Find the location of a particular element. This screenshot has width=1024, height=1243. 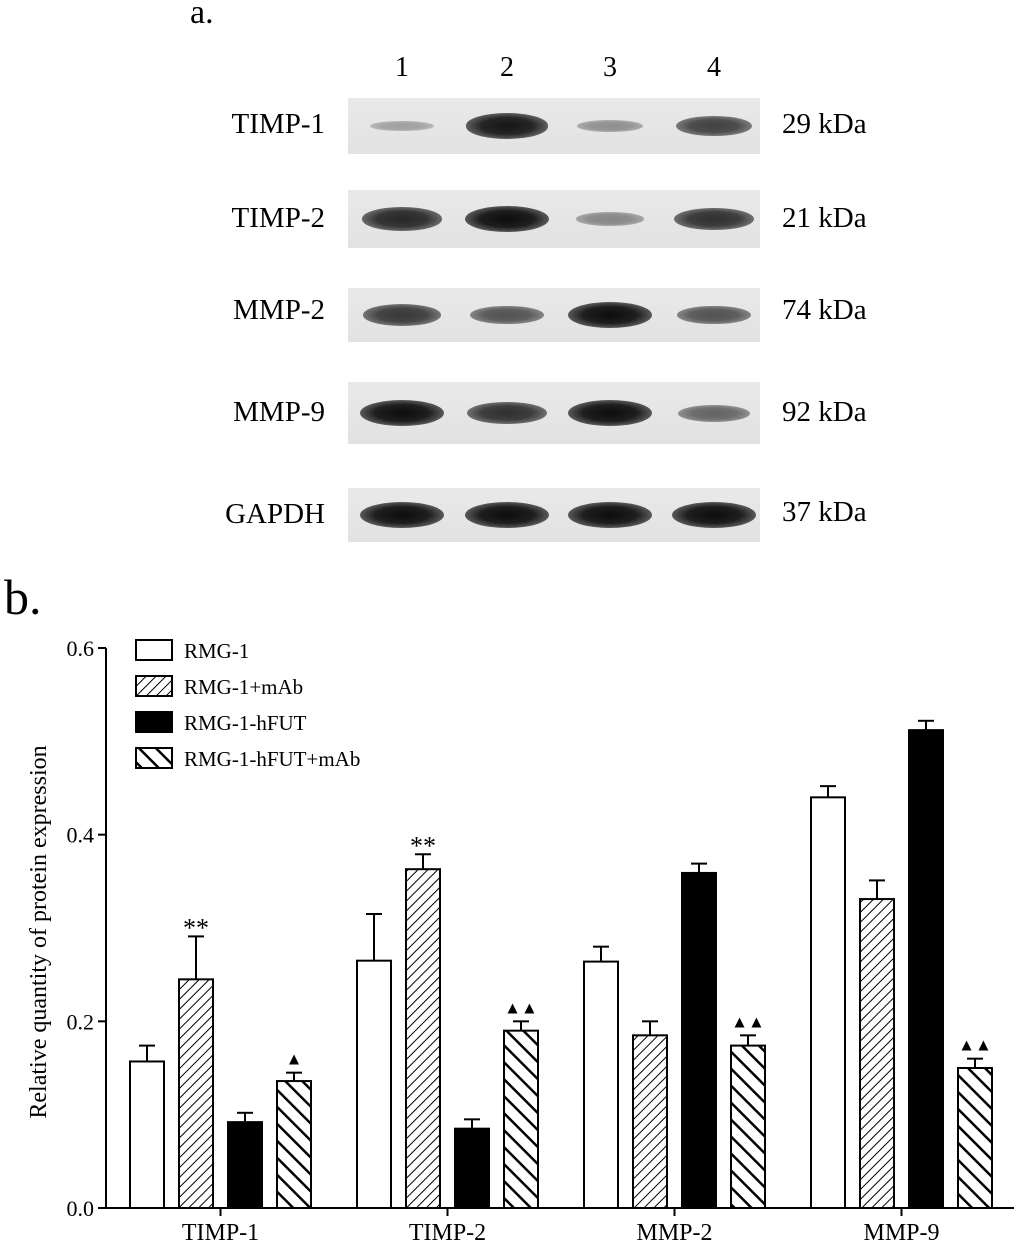

y-tick-label: 0.6 is located at coordinates (81, 648).